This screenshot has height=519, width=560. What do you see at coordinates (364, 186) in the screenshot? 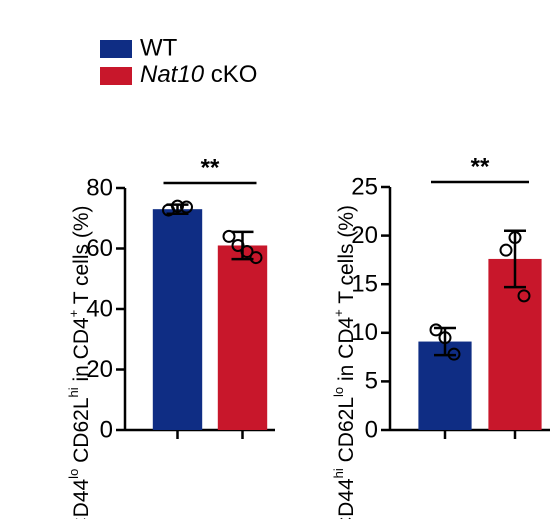
I see `y-tick-label: 25` at bounding box center [364, 186].